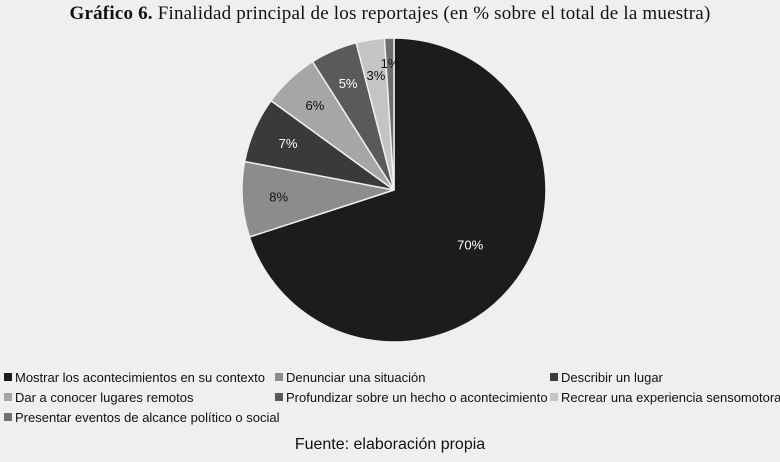 The height and width of the screenshot is (462, 780). What do you see at coordinates (390, 63) in the screenshot?
I see `slice-value-label: 1%` at bounding box center [390, 63].